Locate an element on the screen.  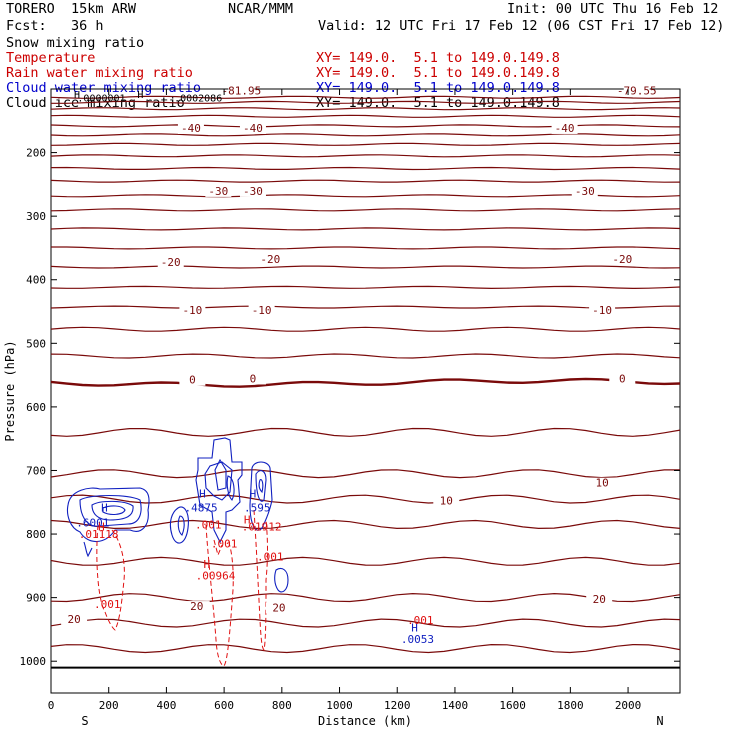
field-cloud-ice: Cloud ice mixing ratio is located at coordinates (95, 103).